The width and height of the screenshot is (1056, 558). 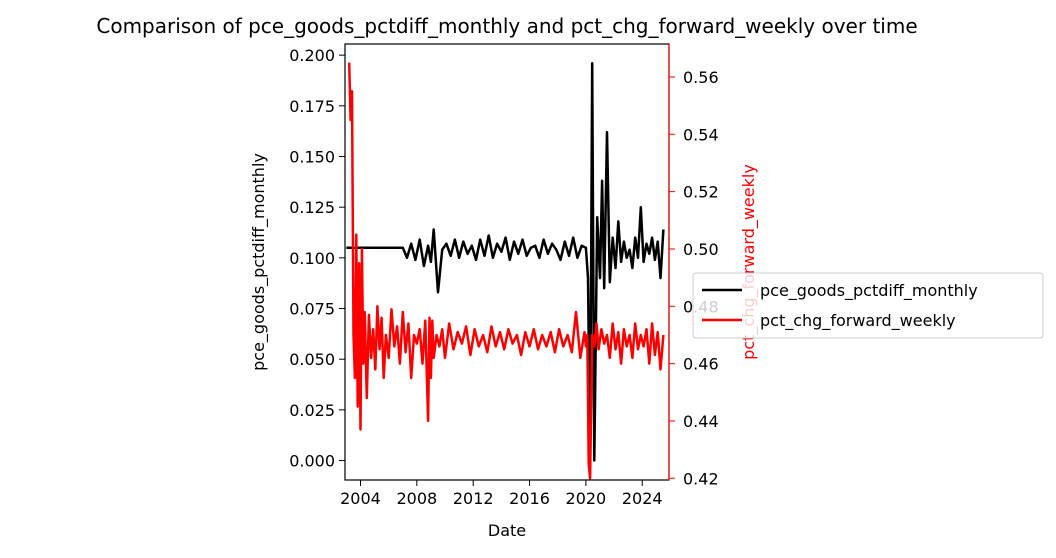 What do you see at coordinates (312, 359) in the screenshot?
I see `y-left-tick-label: 0.050` at bounding box center [312, 359].